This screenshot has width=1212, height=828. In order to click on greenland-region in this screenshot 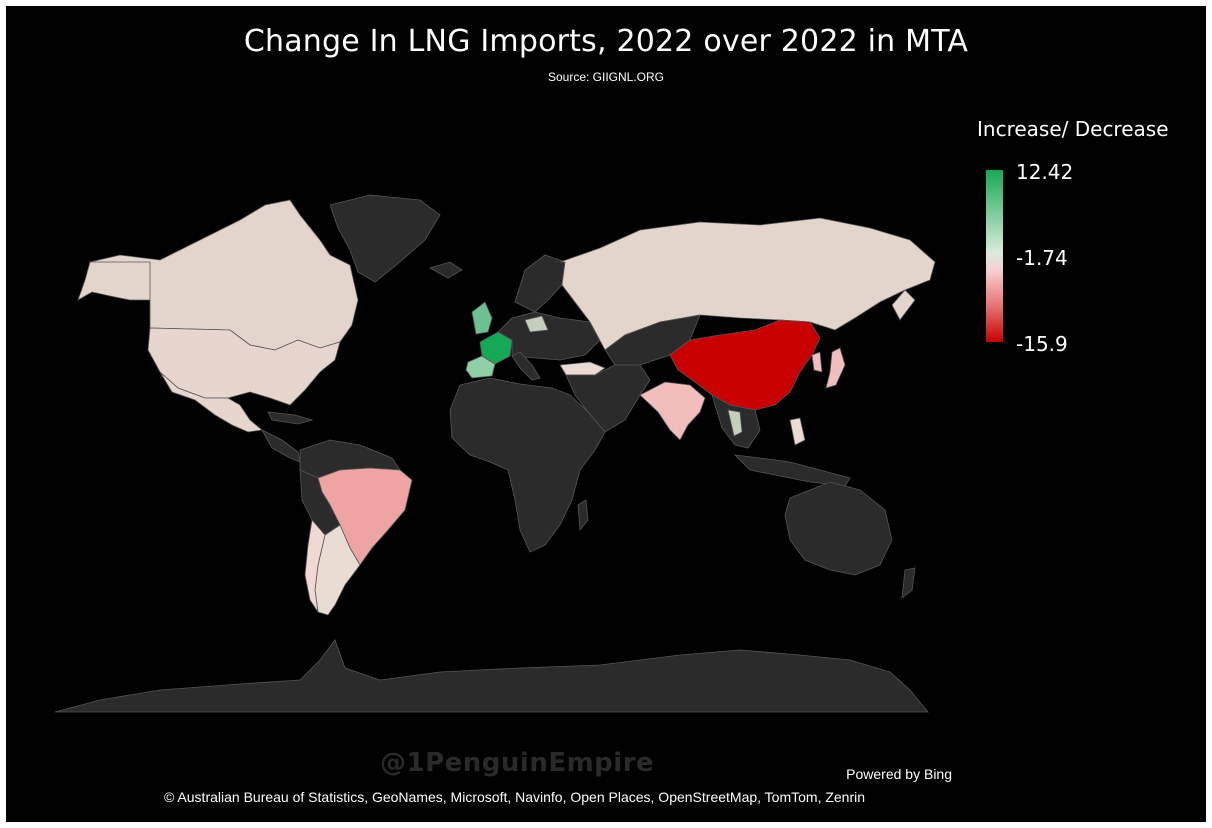, I will do `click(385, 238)`.